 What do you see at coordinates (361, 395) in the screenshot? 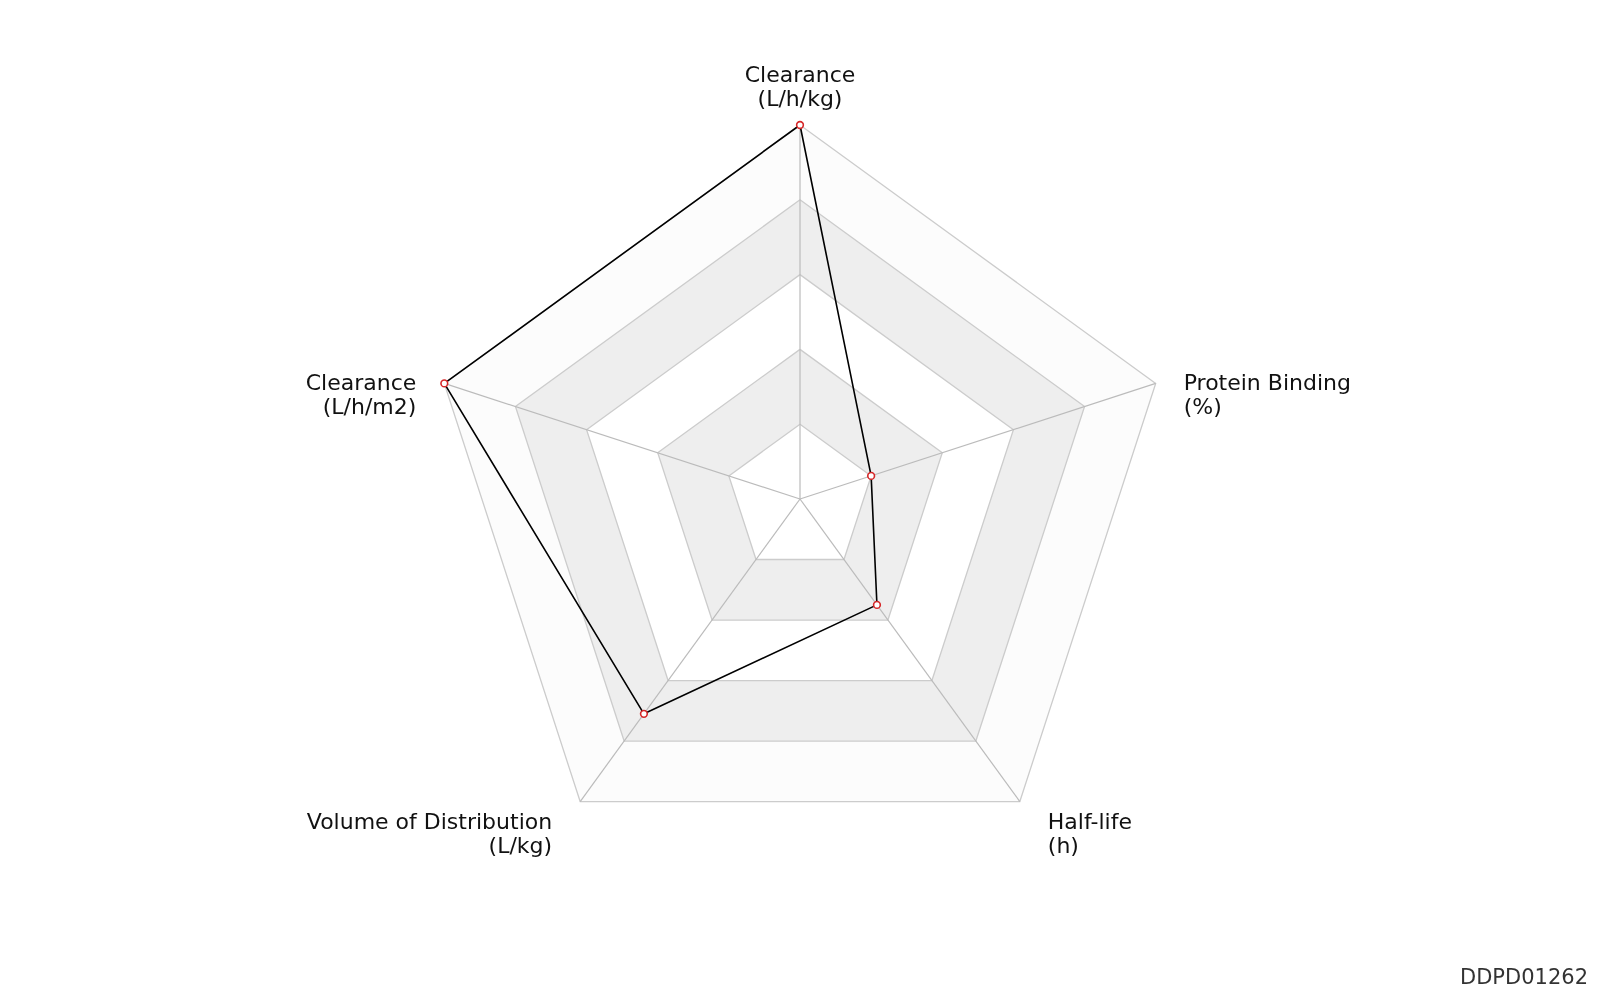
I see `spoke-label: Clearance (L/h/m2)` at bounding box center [361, 395].